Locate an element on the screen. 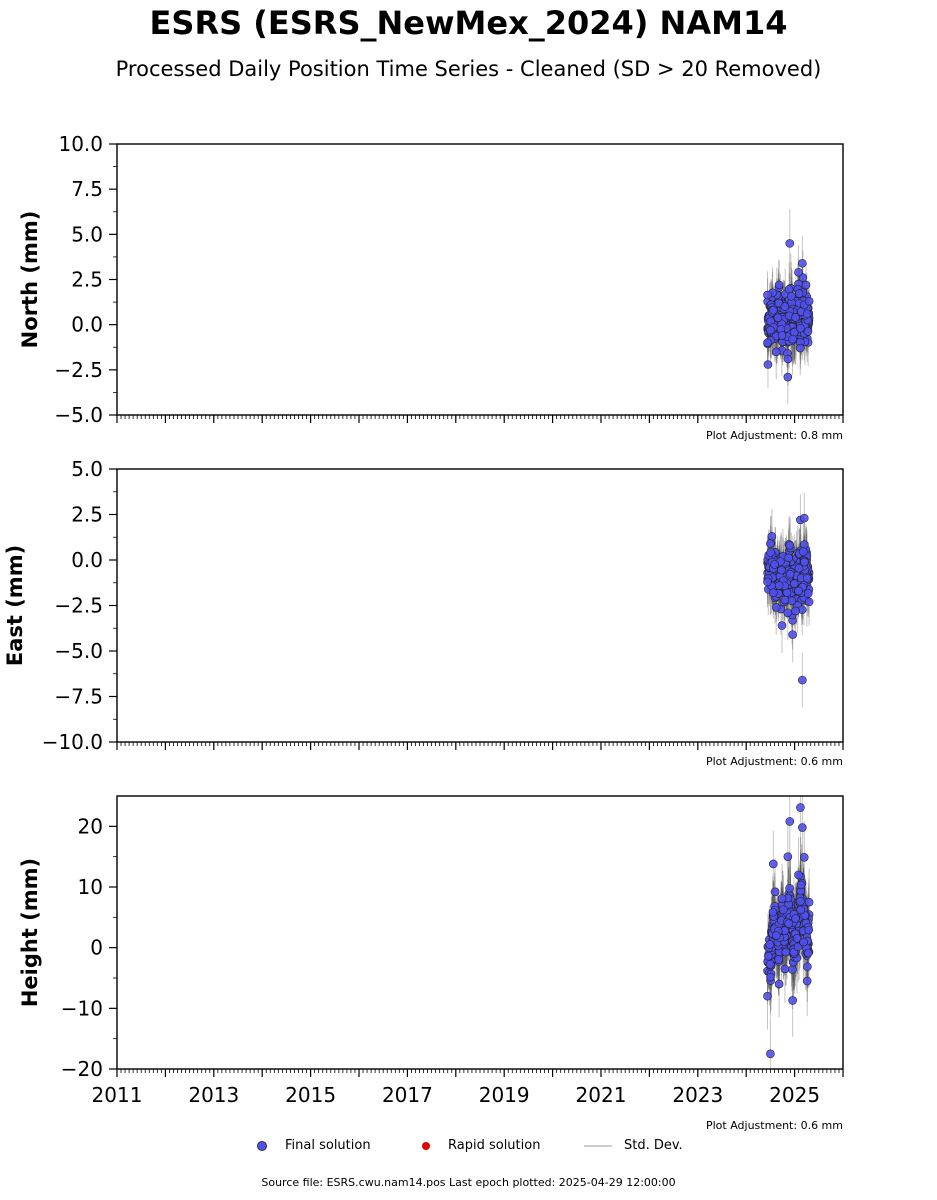 The height and width of the screenshot is (1200, 937). height-x-tick-label: 2025 is located at coordinates (794, 1095).